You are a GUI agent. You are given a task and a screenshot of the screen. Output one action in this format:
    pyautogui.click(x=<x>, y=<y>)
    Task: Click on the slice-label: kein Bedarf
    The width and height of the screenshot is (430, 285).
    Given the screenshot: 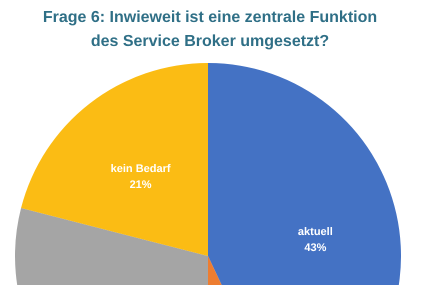 What is the action you would take?
    pyautogui.click(x=140, y=169)
    